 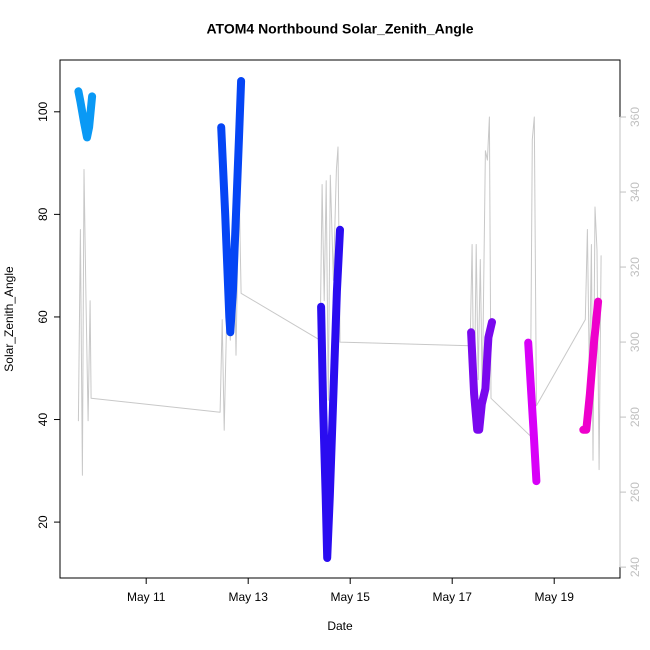 I want to click on y2-tick-label: 260, so click(x=635, y=492).